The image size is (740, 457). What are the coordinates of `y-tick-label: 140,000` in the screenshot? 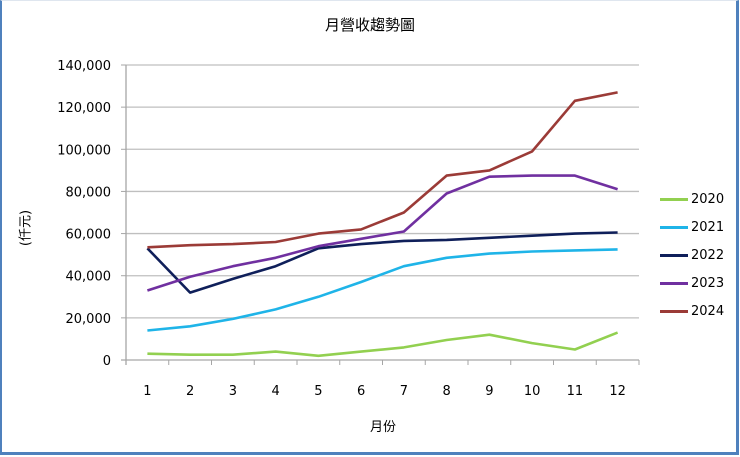 It's located at (84, 66).